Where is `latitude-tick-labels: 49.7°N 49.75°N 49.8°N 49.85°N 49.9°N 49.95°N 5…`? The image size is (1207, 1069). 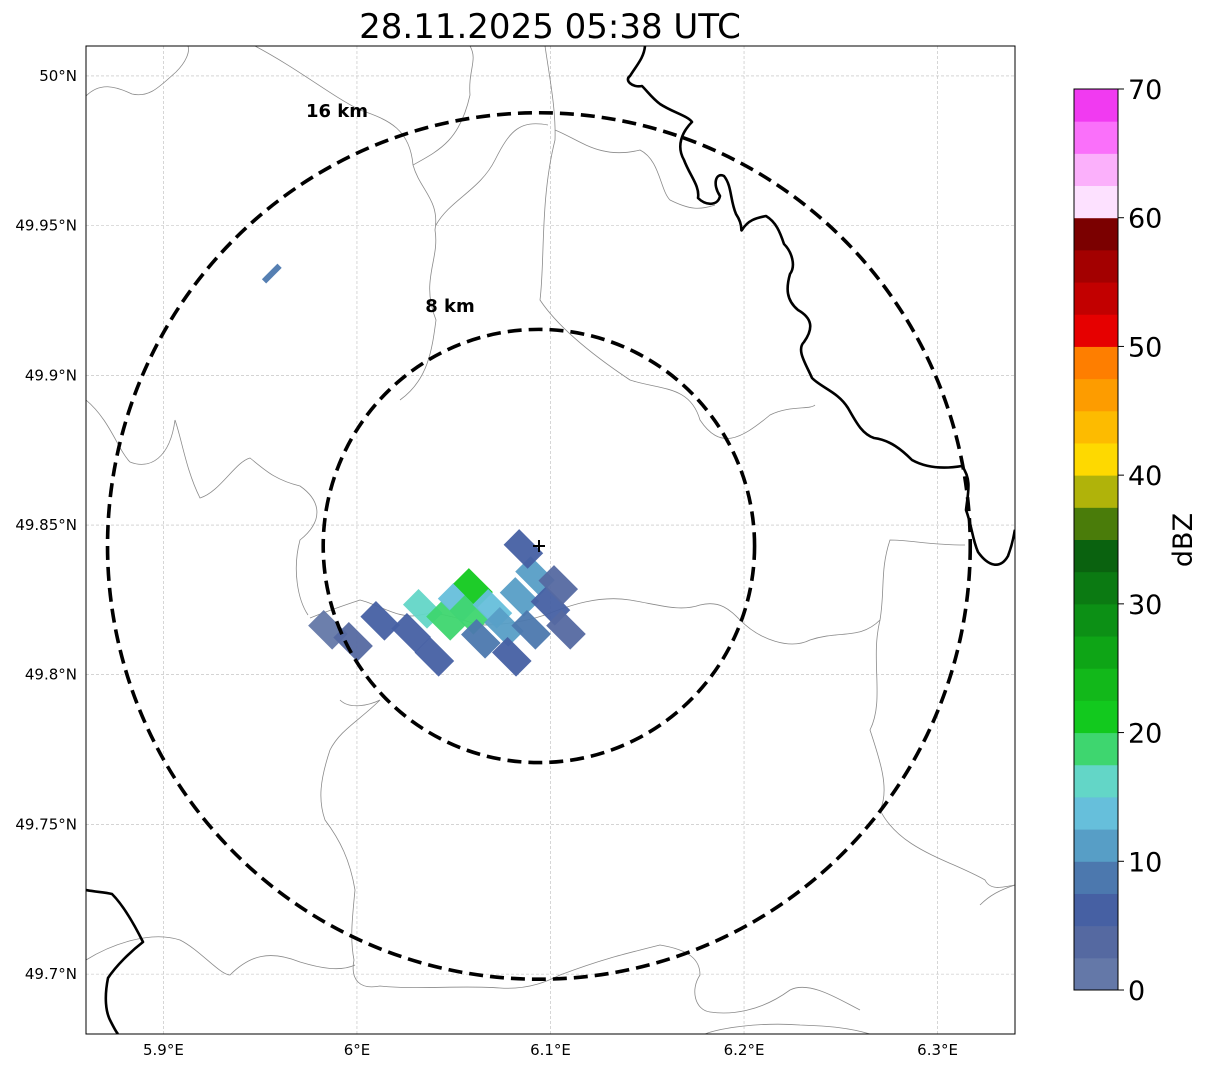
latitude-tick-labels: 49.7°N 49.75°N 49.8°N 49.85°N 49.9°N 49.95°N 5… is located at coordinates (46, 525).